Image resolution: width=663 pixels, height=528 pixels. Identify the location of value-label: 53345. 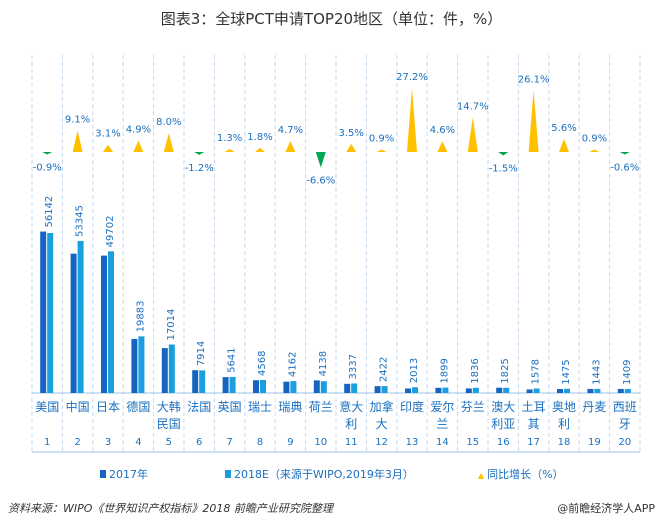
(80, 221).